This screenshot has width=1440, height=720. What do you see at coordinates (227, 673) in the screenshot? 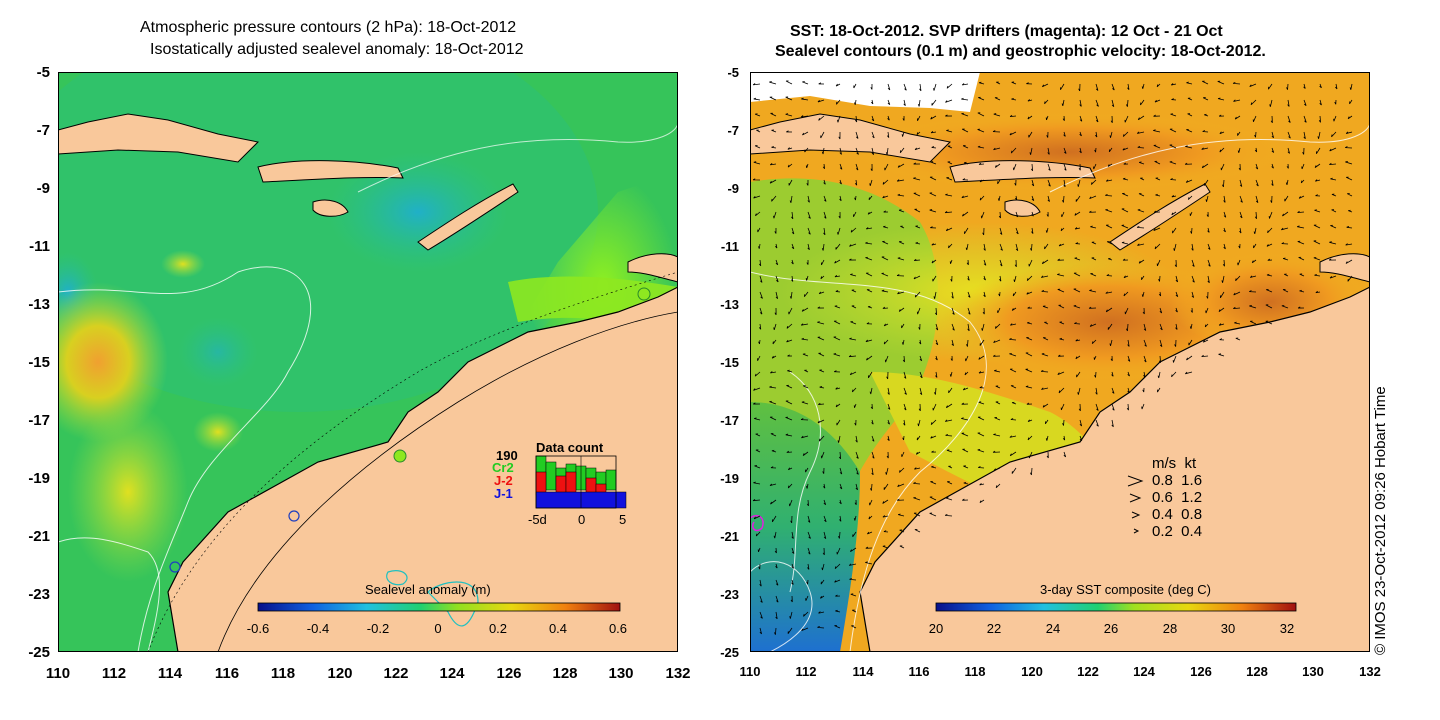
I see `left-x-tick: 116` at bounding box center [227, 673].